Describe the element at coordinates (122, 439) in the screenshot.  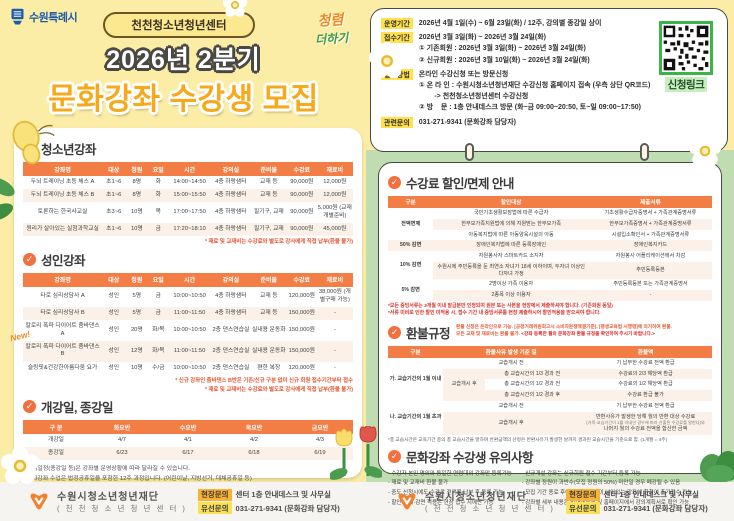
I see `table-cell: 4/7` at that location.